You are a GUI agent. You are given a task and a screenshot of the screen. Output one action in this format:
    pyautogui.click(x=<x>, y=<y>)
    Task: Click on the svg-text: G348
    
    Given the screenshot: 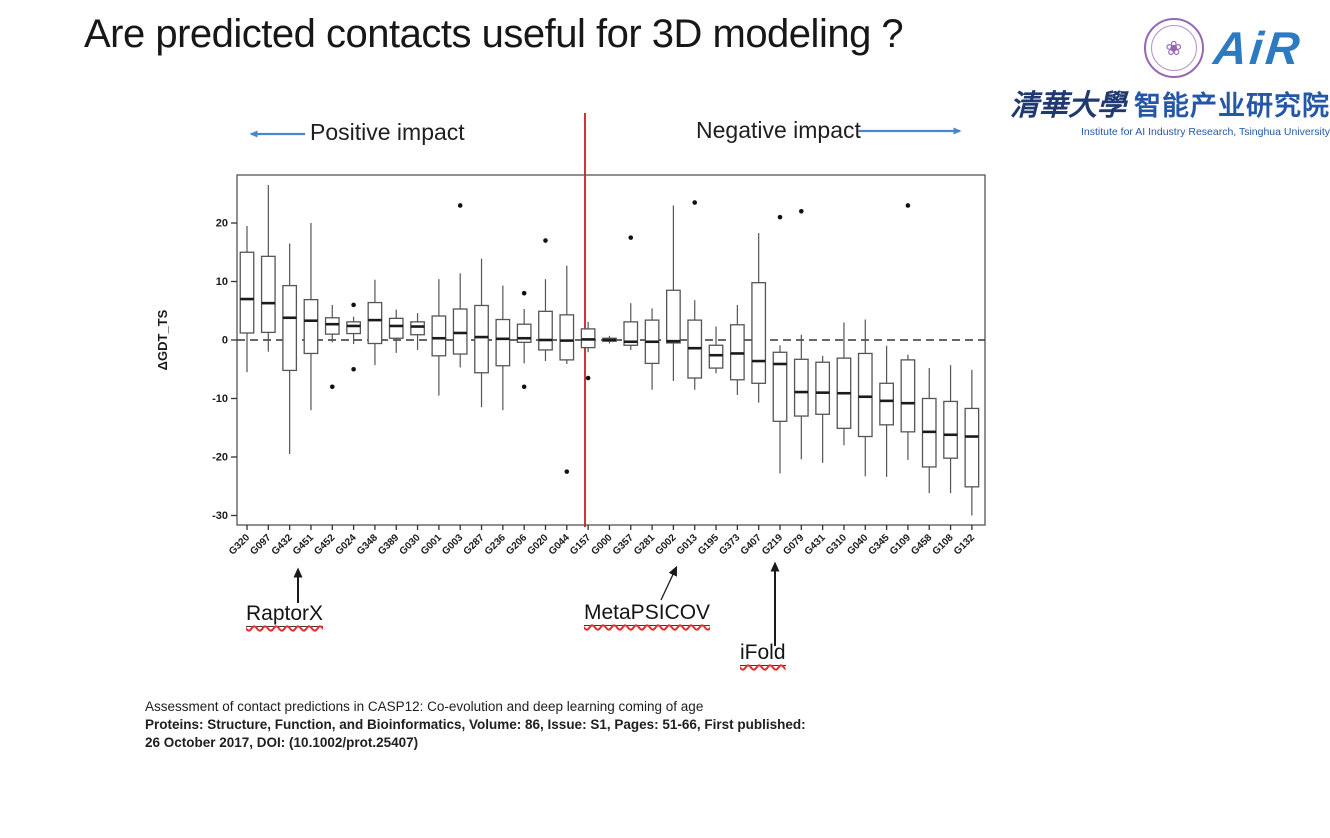 What is the action you would take?
    pyautogui.click(x=367, y=544)
    